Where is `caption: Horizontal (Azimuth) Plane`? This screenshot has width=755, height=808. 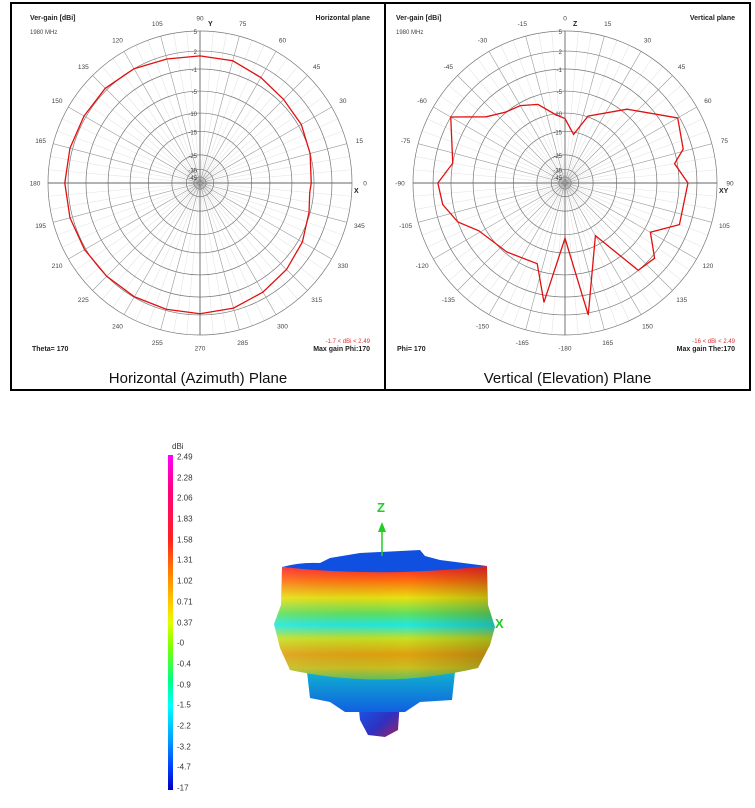 caption: Horizontal (Azimuth) Plane is located at coordinates (198, 378).